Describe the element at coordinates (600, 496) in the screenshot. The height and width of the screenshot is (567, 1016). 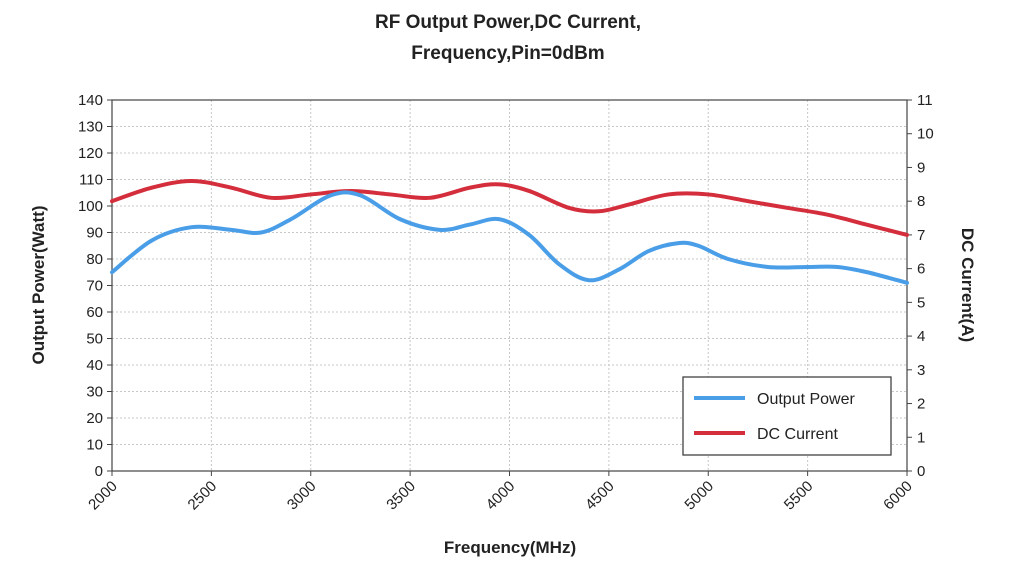
I see `x-tick-label: 4500` at that location.